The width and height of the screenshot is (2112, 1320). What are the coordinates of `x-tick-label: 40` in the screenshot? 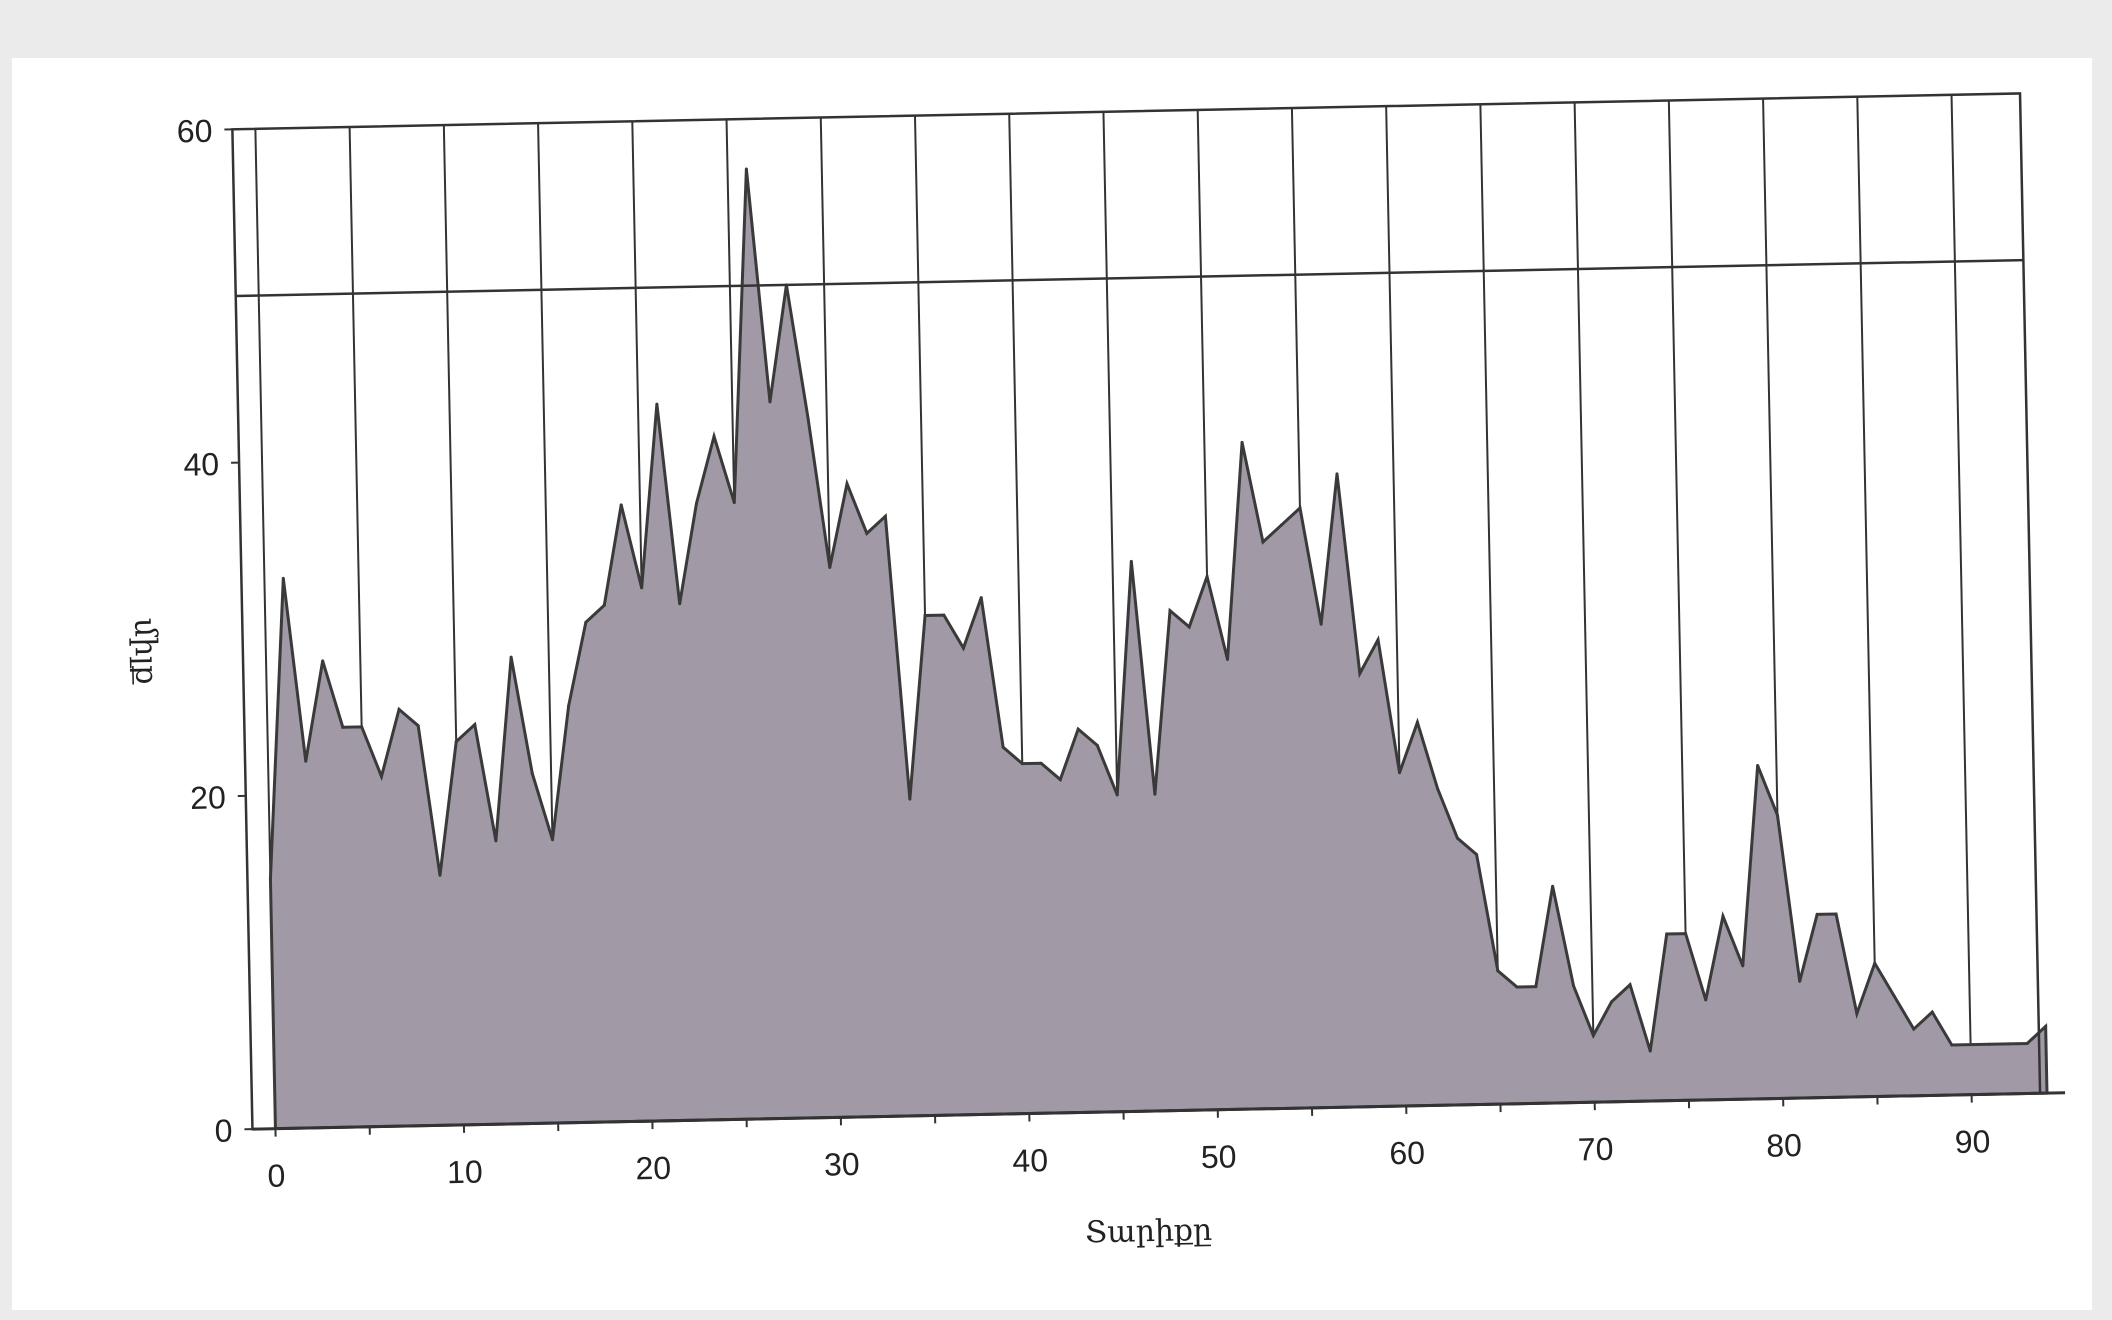 It's located at (1030, 1160).